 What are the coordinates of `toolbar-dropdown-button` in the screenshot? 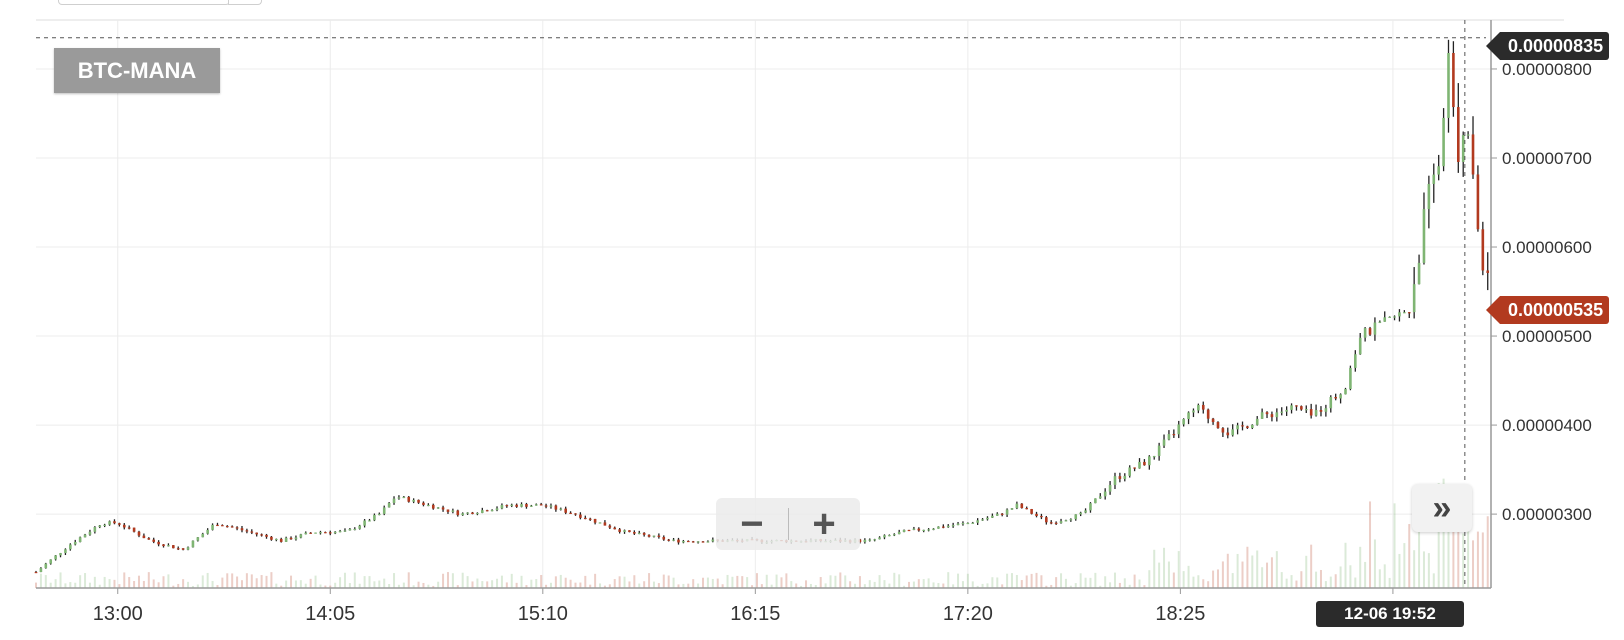 It's located at (245, 2).